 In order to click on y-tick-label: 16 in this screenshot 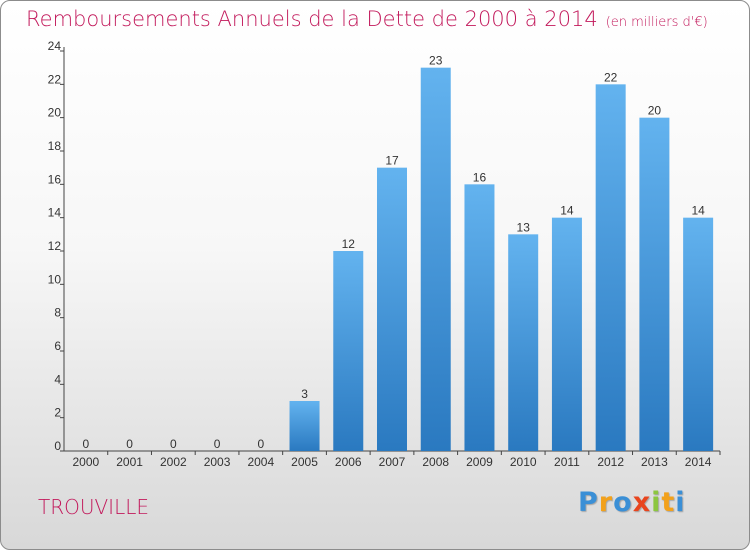, I will do `click(55, 179)`.